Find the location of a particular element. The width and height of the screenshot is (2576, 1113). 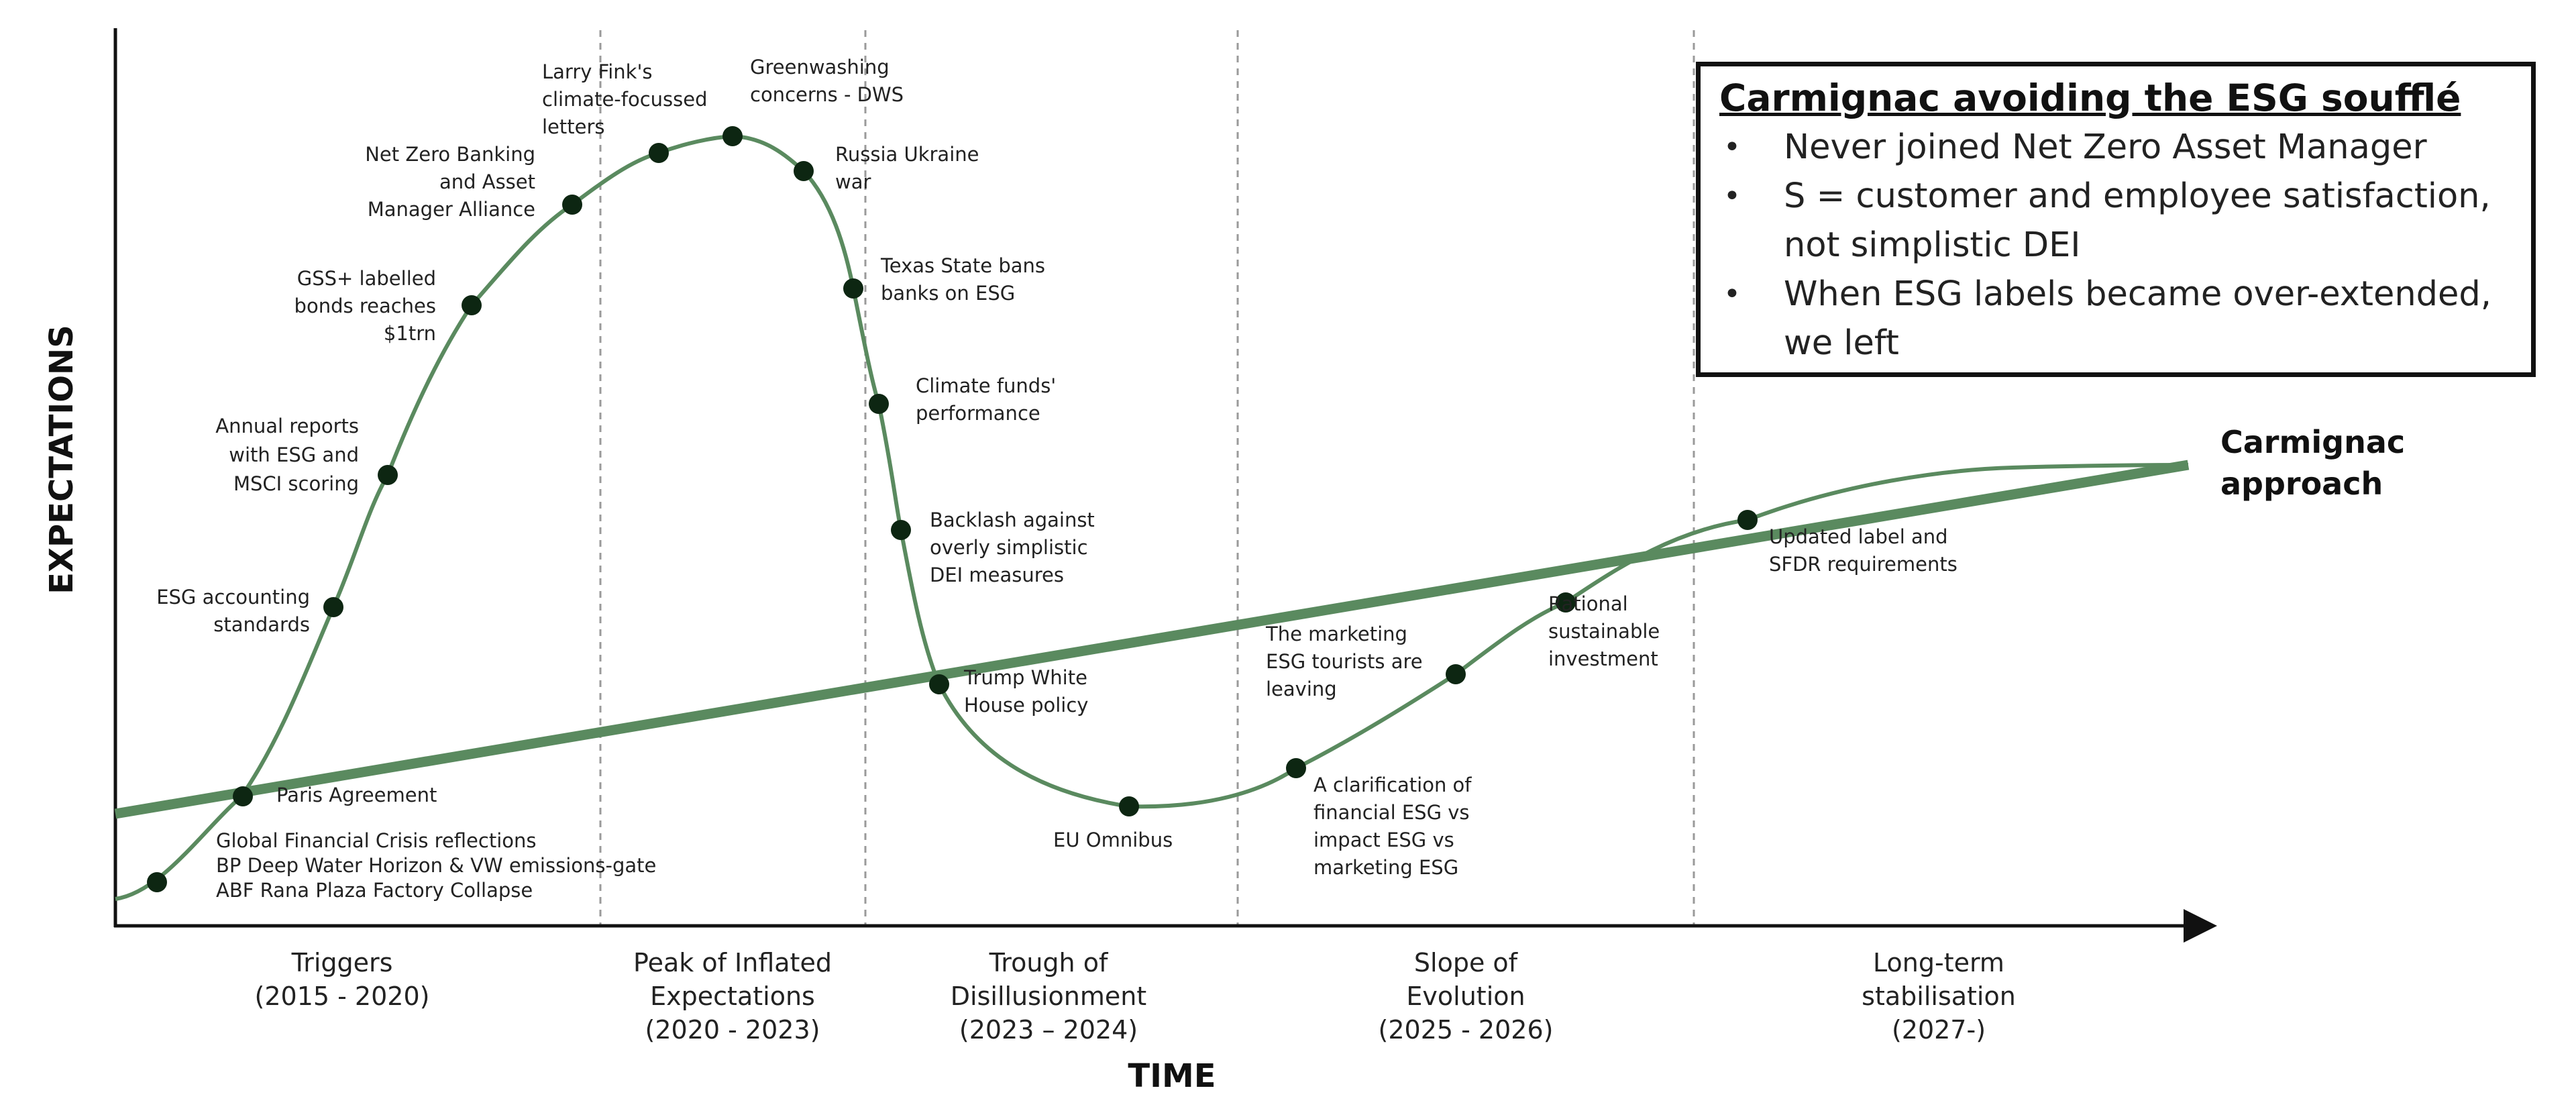

event-label-line: SFDR requirements is located at coordinates (1863, 564).